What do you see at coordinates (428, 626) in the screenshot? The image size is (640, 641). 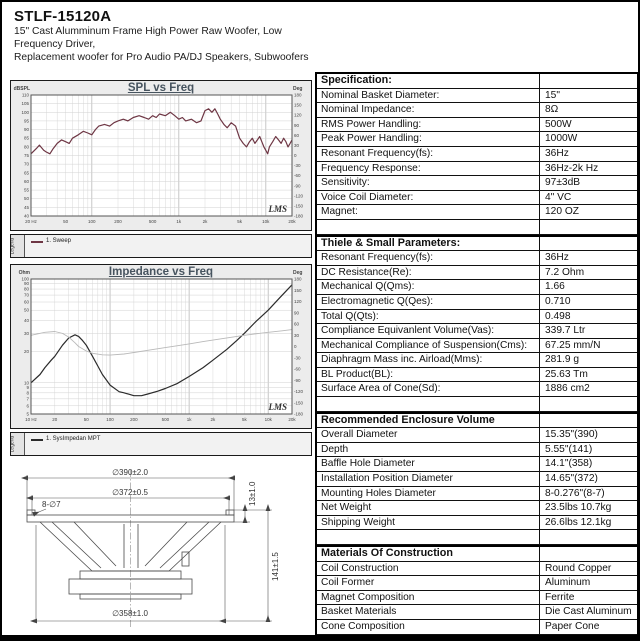 I see `spec-label: Cone Composition` at bounding box center [428, 626].